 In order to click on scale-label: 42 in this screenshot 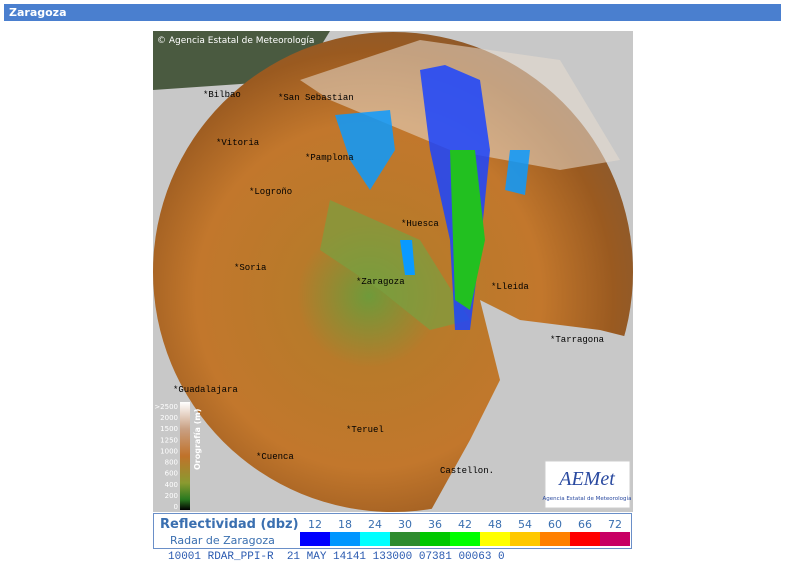, I will do `click(465, 524)`.